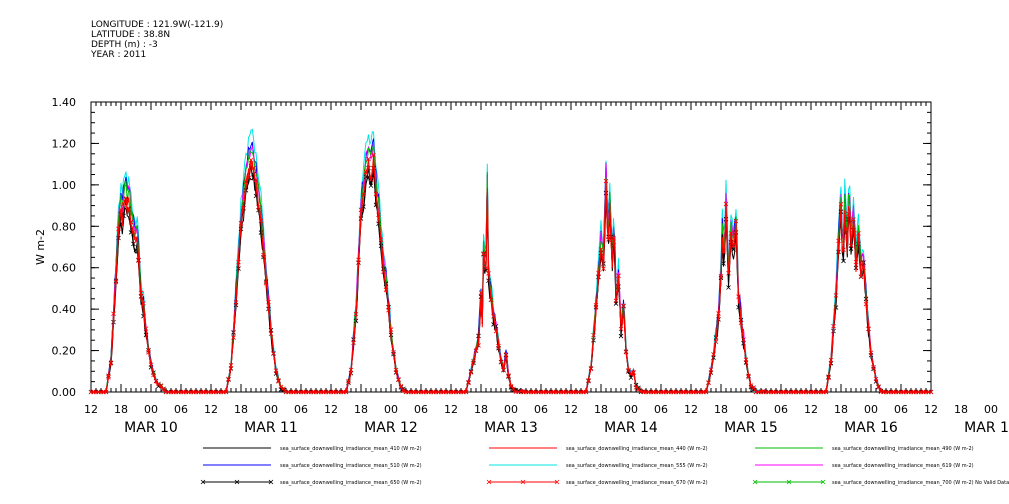 Image resolution: width=1009 pixels, height=504 pixels. Describe the element at coordinates (511, 428) in the screenshot. I see `x-day-label: MAR 13` at that location.